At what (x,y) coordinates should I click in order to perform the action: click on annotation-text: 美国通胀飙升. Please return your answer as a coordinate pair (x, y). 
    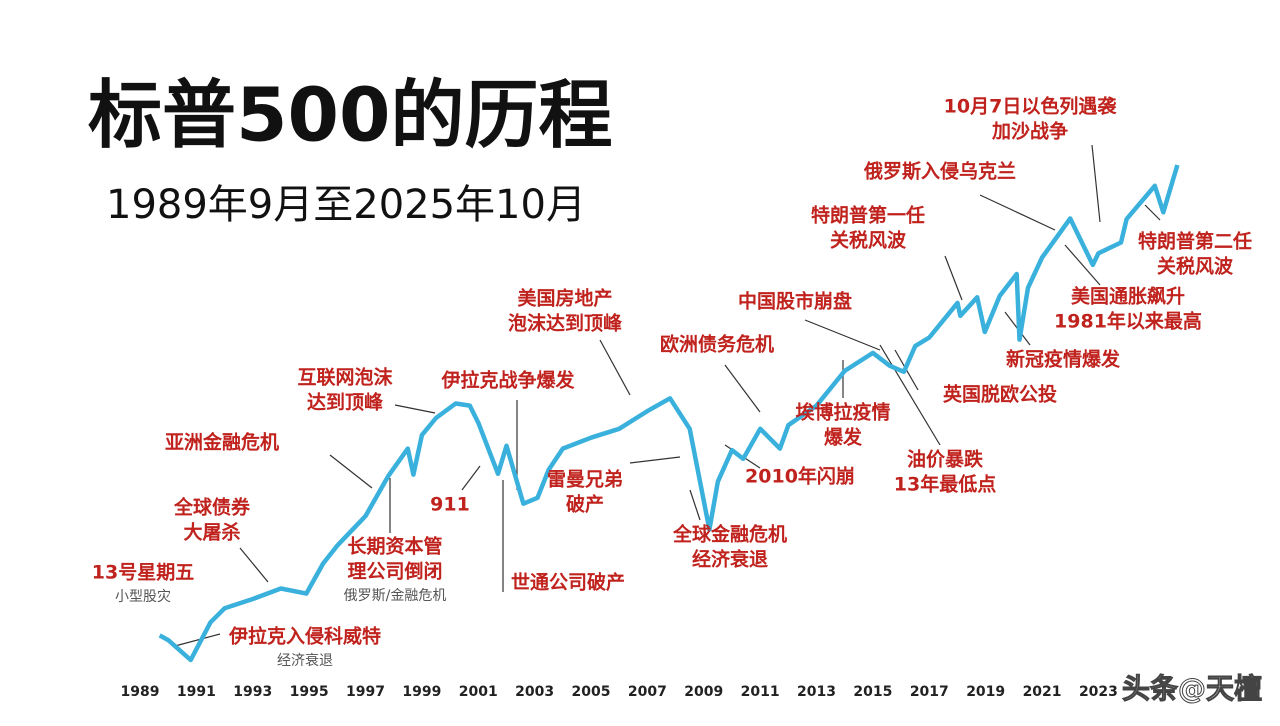
    Looking at the image, I should click on (1128, 296).